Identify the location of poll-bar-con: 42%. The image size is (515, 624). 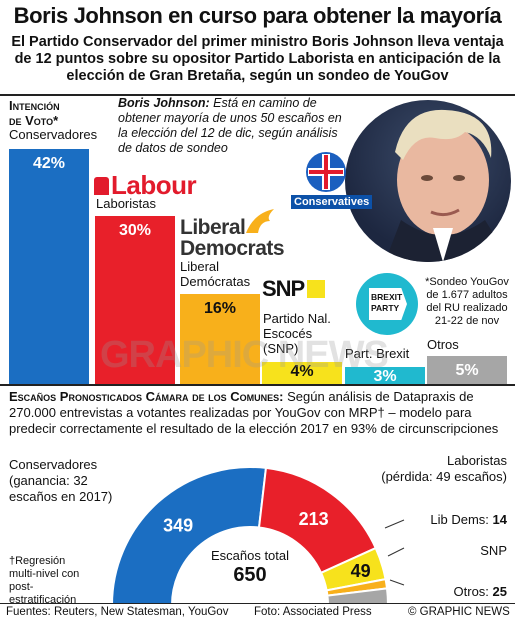
(49, 266).